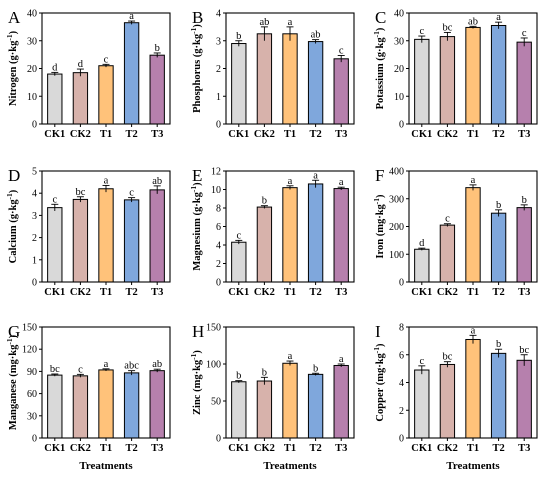  Describe the element at coordinates (396, 172) in the screenshot. I see `y-tick-label: 400` at that location.